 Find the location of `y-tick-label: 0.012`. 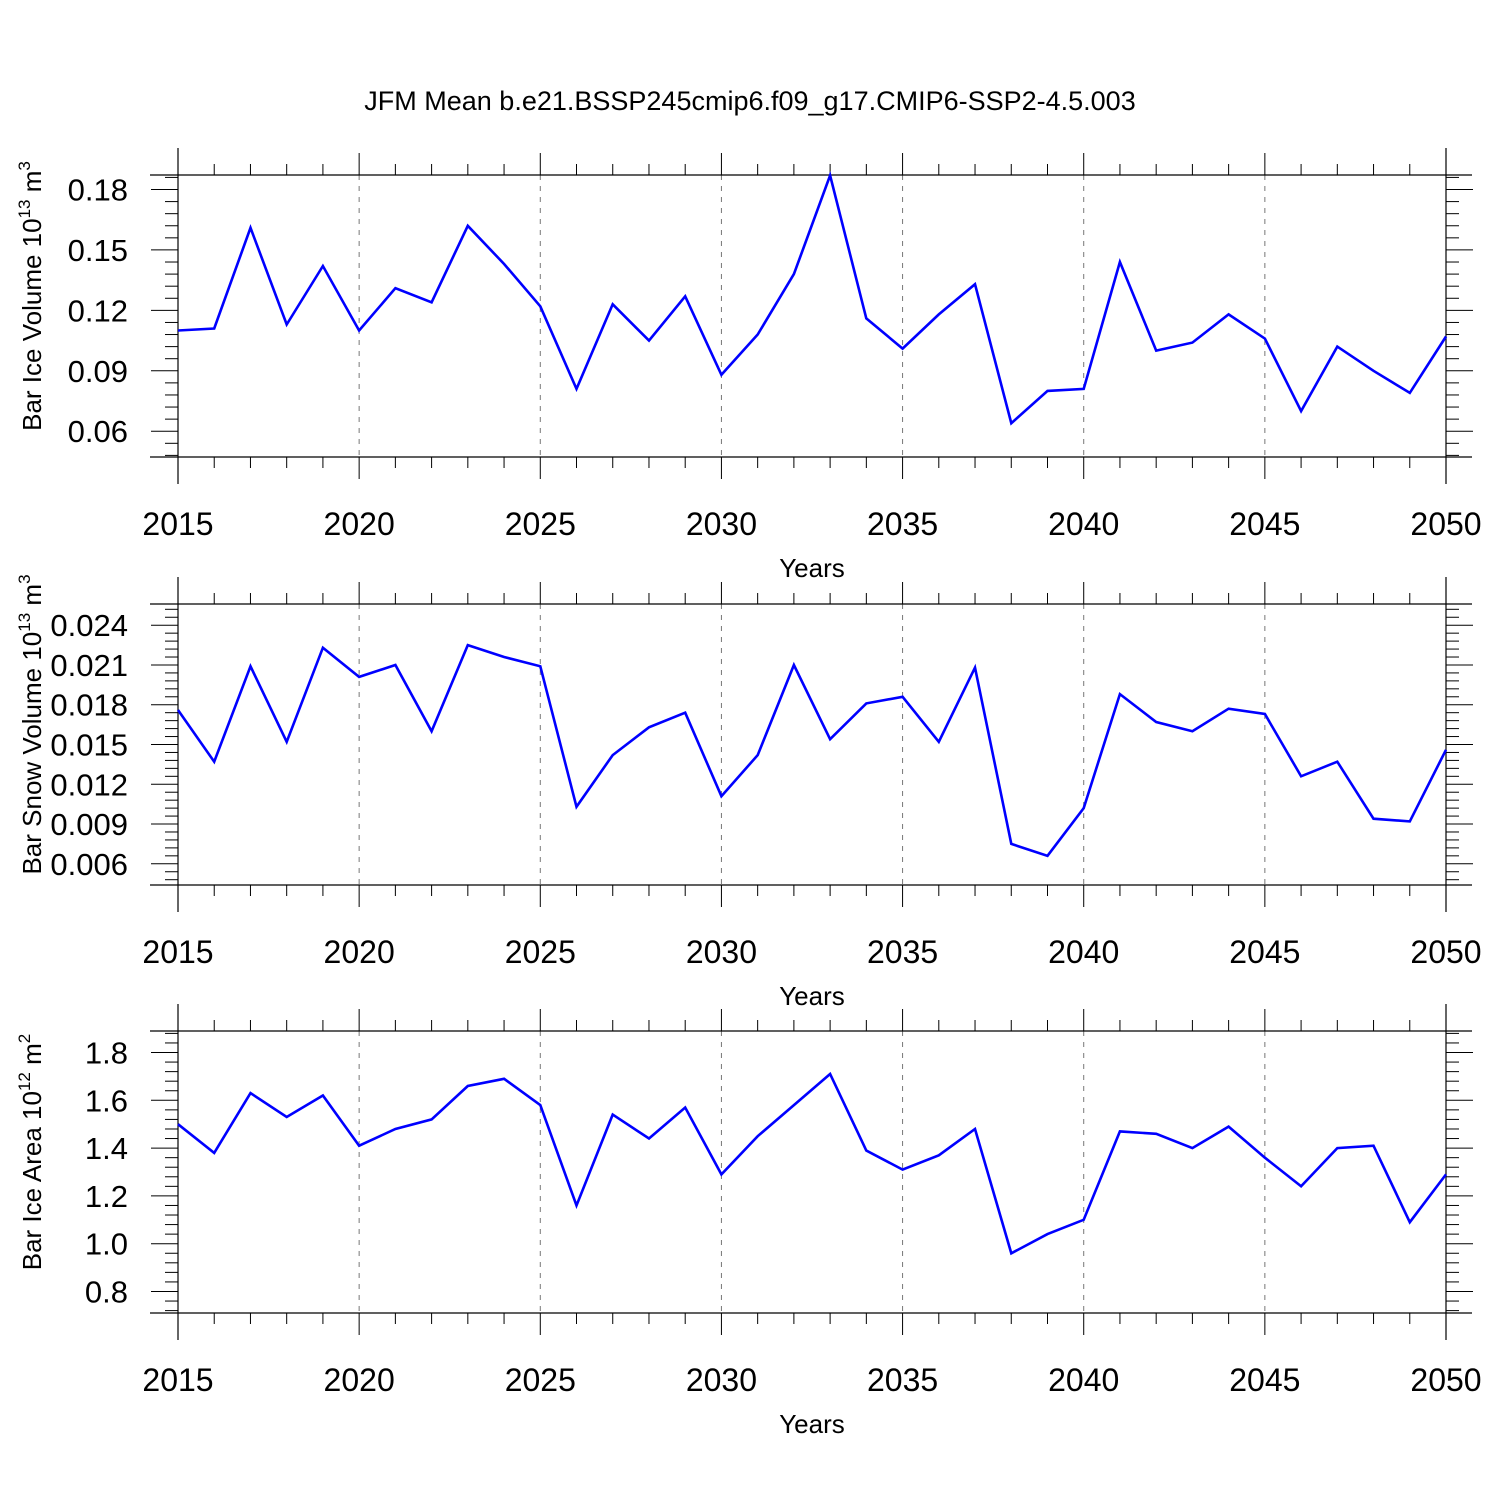

y-tick-label: 0.012 is located at coordinates (89, 784).